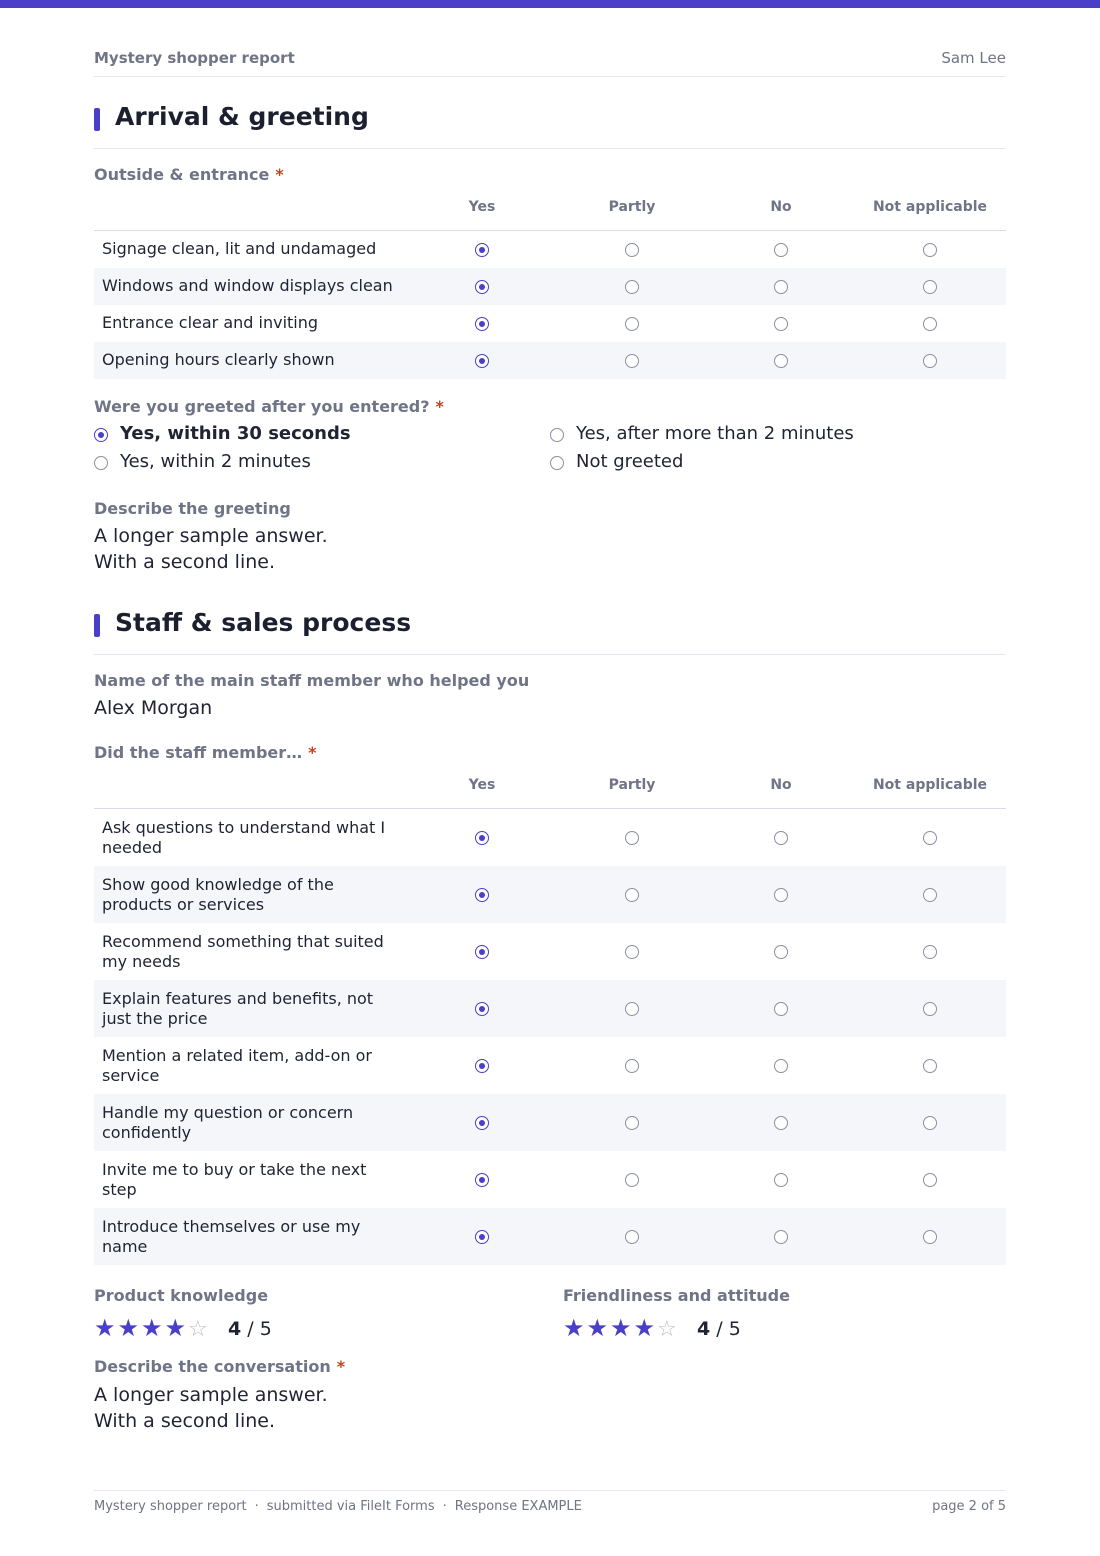 This screenshot has height=1556, width=1100. What do you see at coordinates (181, 1295) in the screenshot?
I see `rating-label: Product knowledge` at bounding box center [181, 1295].